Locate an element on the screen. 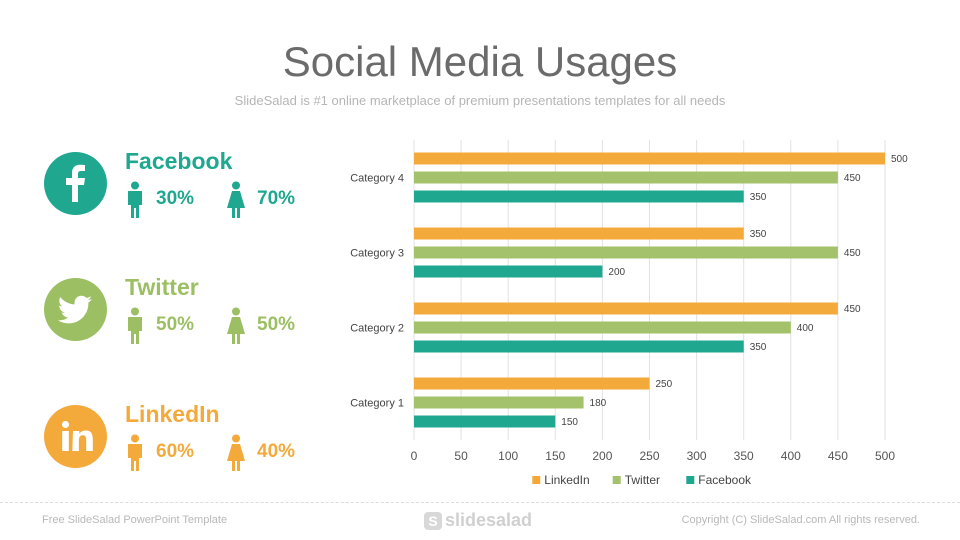 The width and height of the screenshot is (960, 540). platform-facebook: Facebook 30% 70% is located at coordinates (194, 183).